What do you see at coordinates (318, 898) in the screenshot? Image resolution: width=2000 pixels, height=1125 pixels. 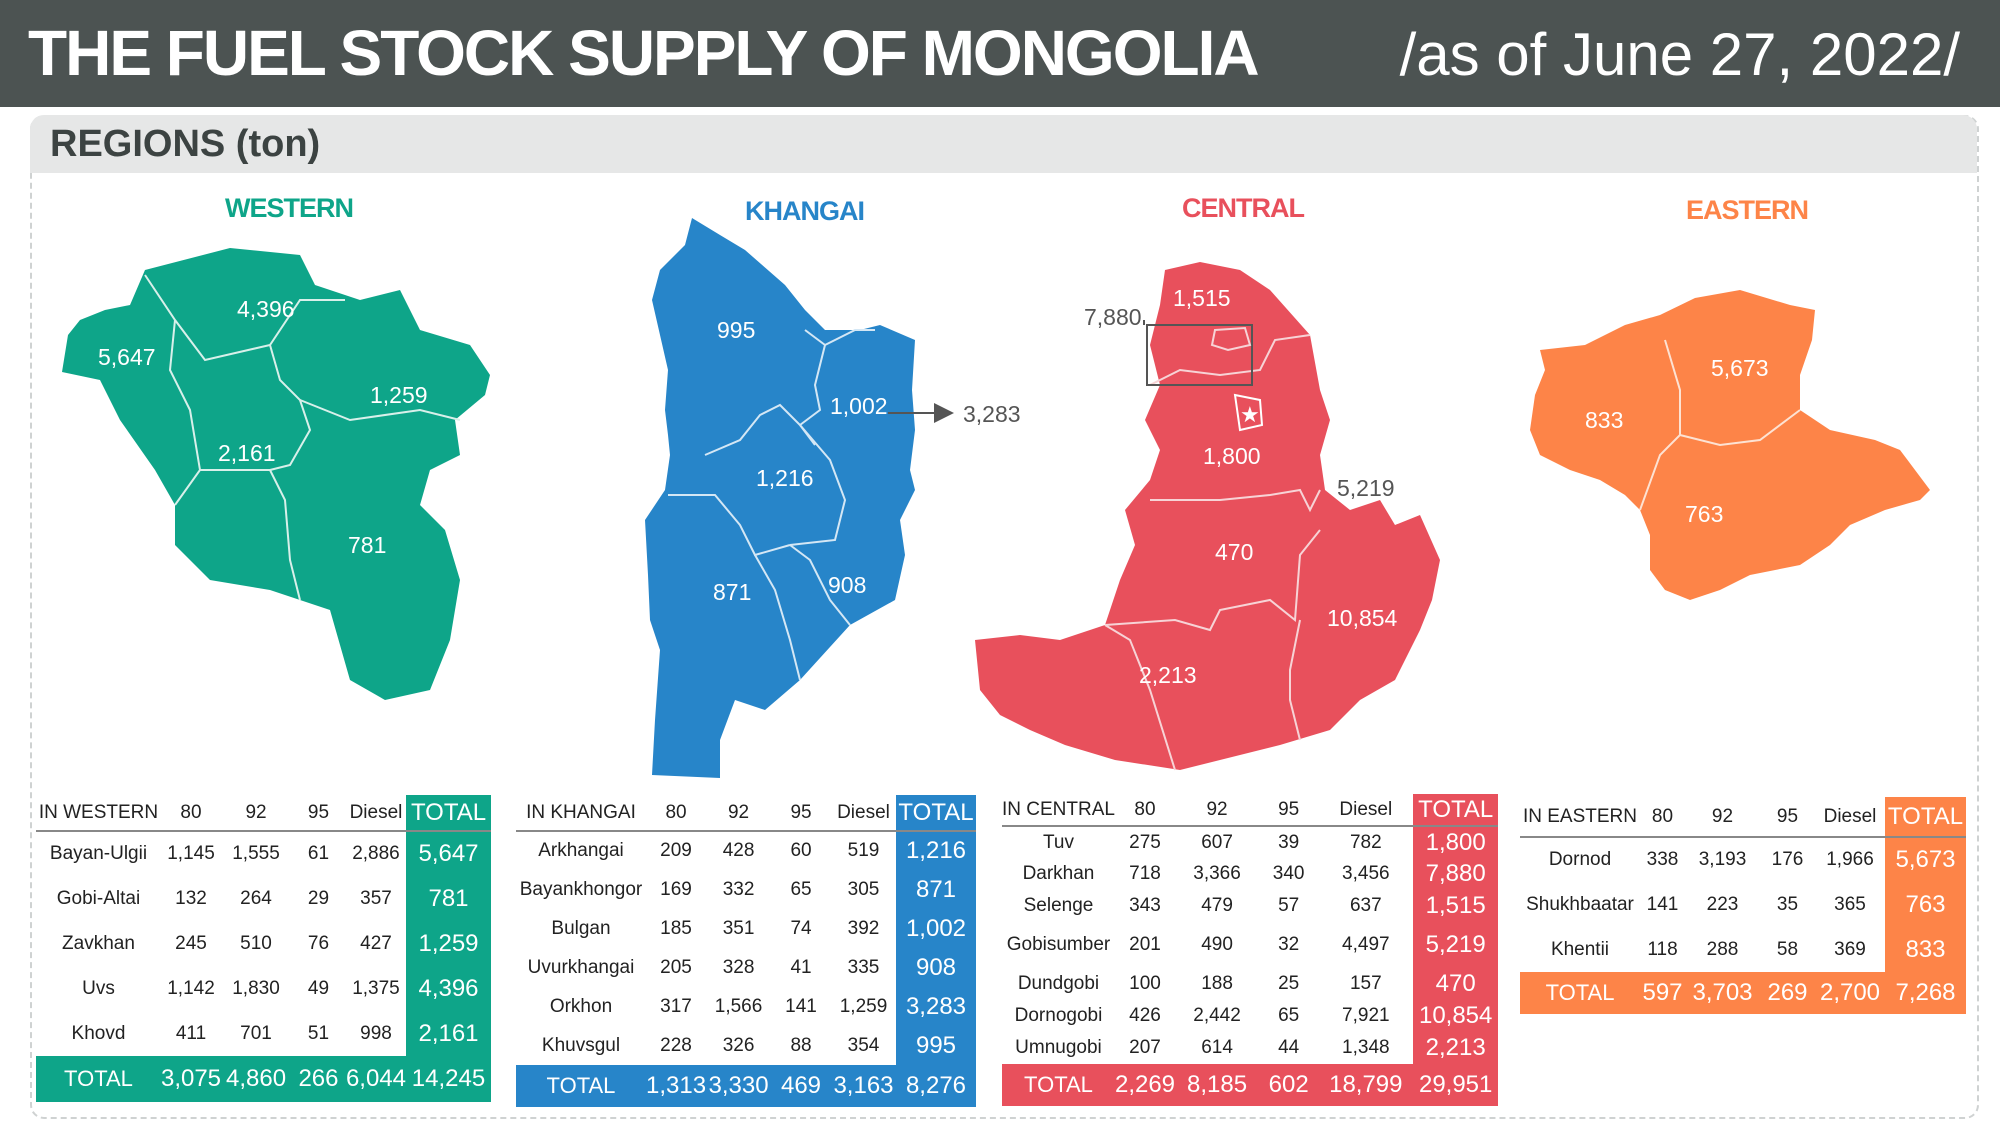 I see `cell: 29` at bounding box center [318, 898].